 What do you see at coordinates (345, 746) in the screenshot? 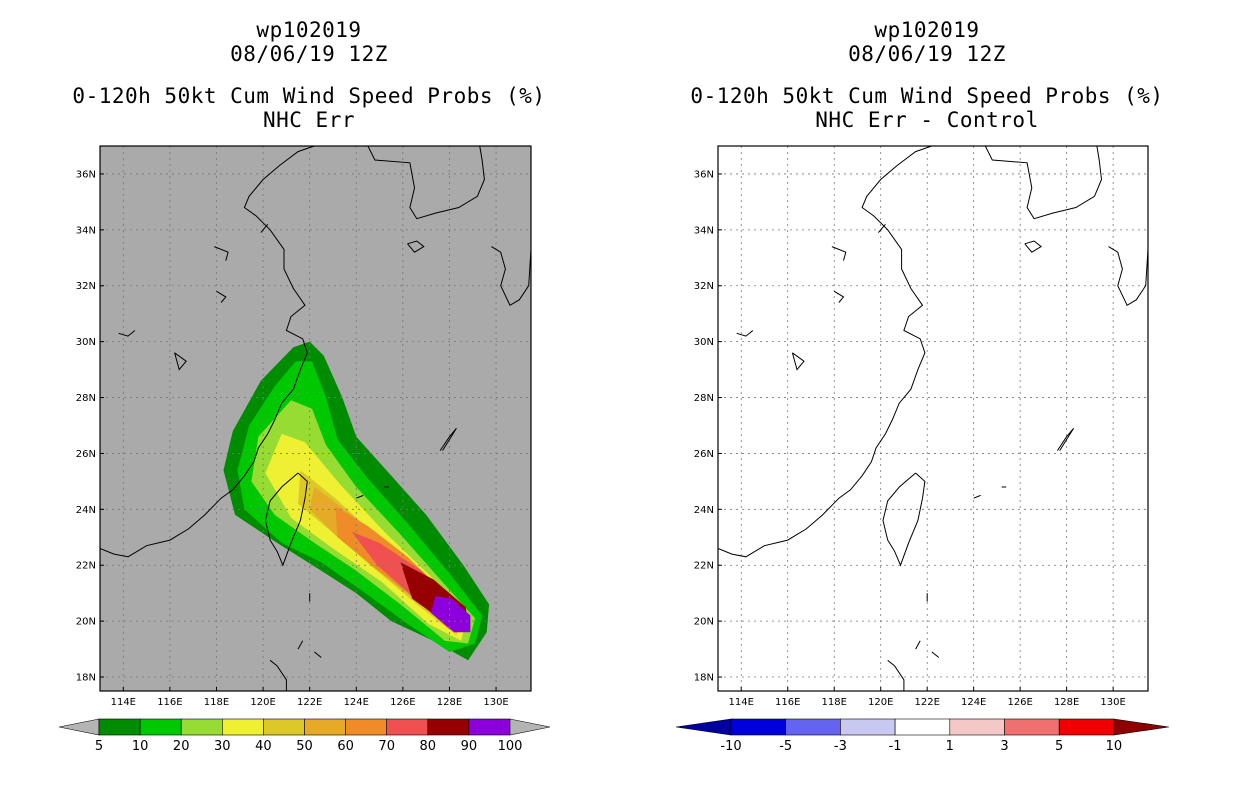
I see `left-colorbar-label: 60` at bounding box center [345, 746].